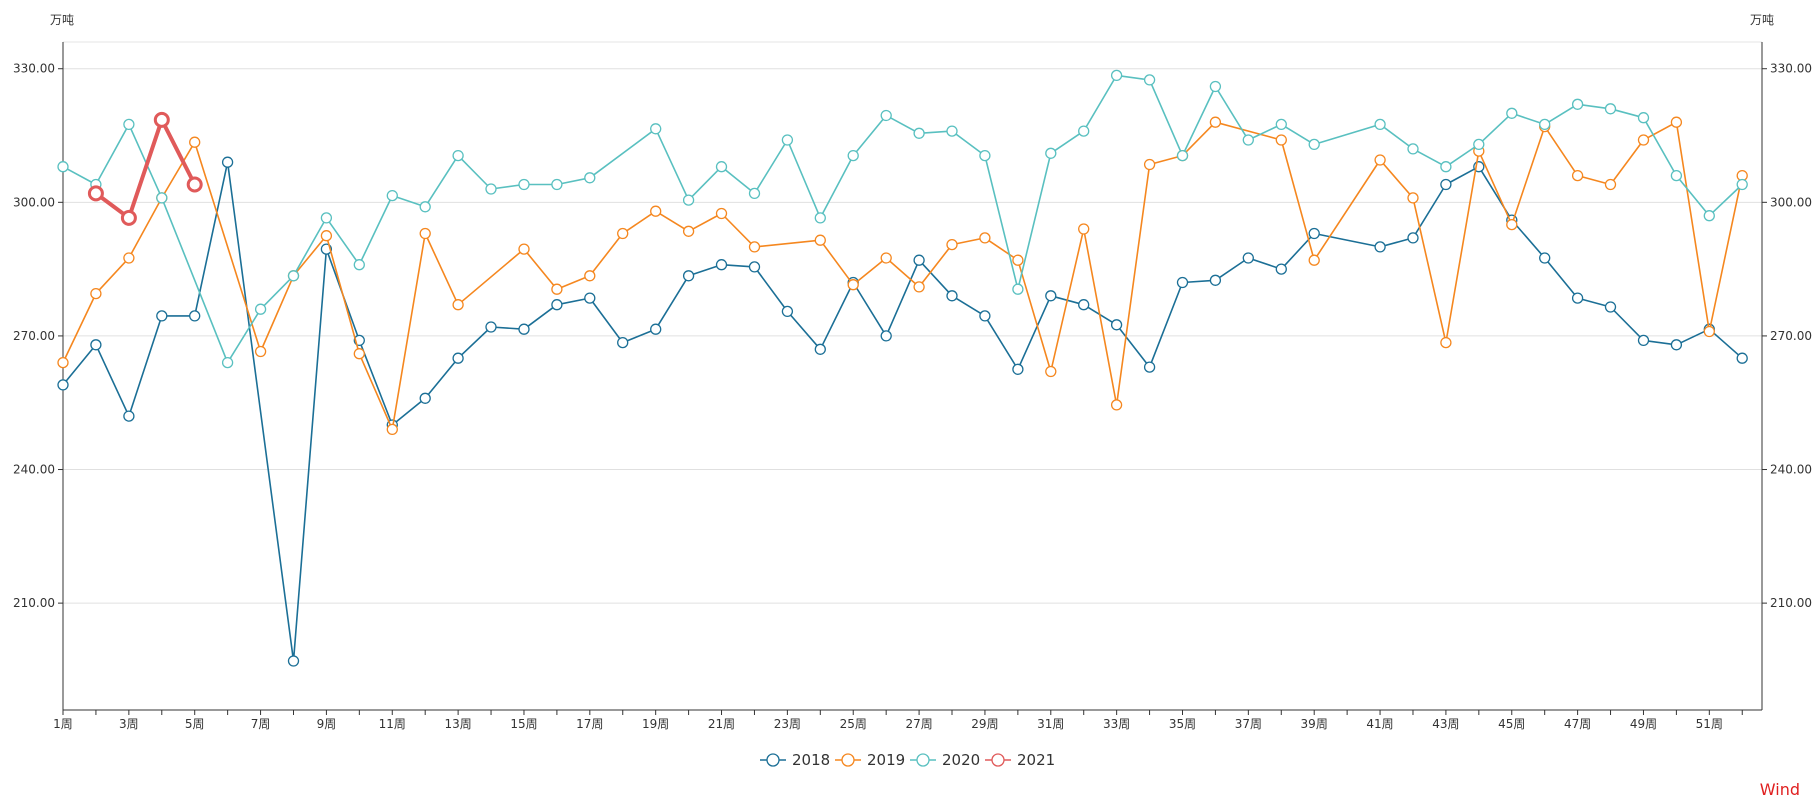 The width and height of the screenshot is (1818, 801). Describe the element at coordinates (870, 760) in the screenshot. I see `legend-item-2019: 2019` at that location.